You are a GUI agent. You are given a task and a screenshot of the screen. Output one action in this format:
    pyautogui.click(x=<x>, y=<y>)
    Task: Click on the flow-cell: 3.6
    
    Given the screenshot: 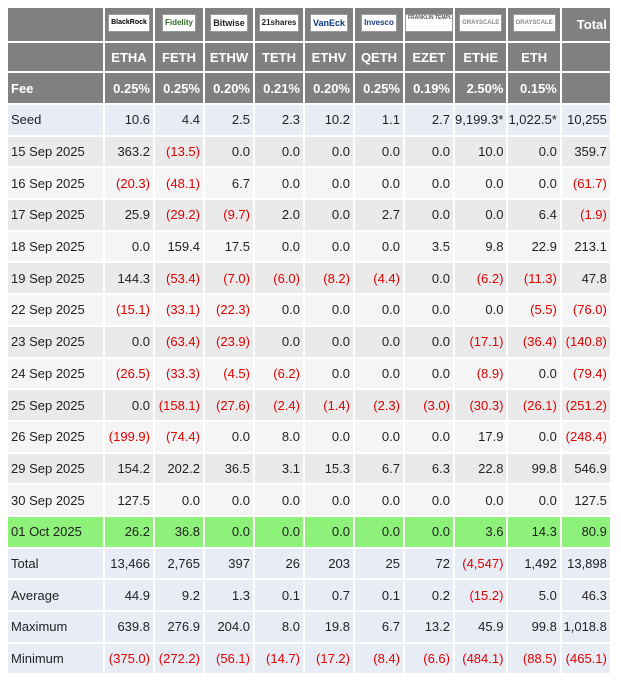 What is the action you would take?
    pyautogui.click(x=481, y=531)
    